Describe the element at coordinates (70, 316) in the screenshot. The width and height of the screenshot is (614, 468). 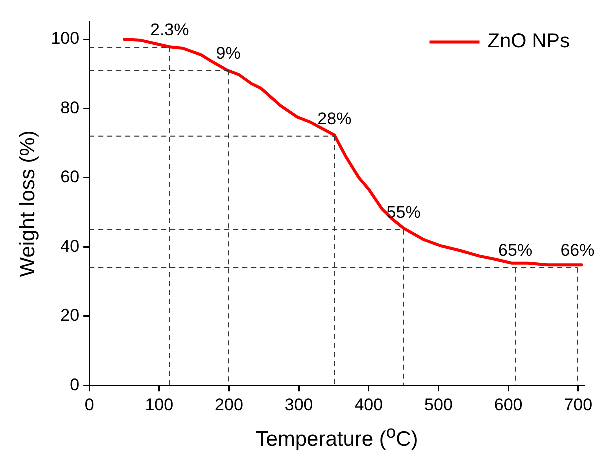
I see `y-tick-label: 20` at that location.